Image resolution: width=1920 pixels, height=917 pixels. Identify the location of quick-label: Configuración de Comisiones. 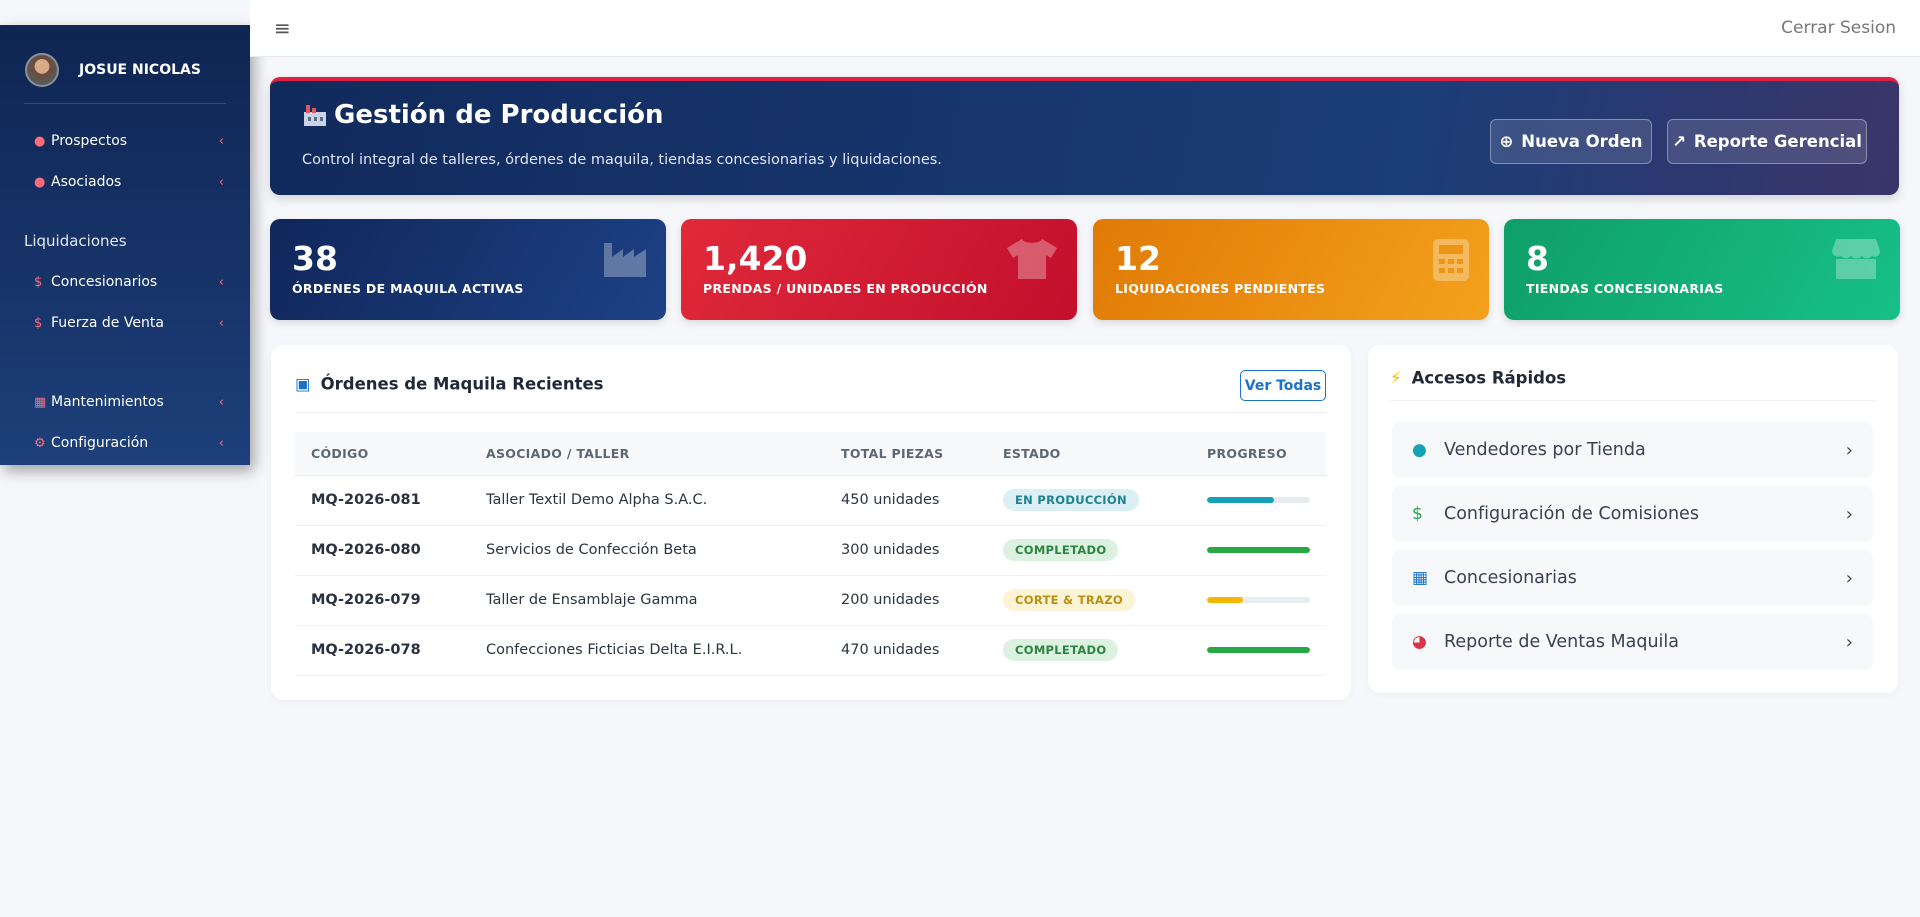
(1571, 514).